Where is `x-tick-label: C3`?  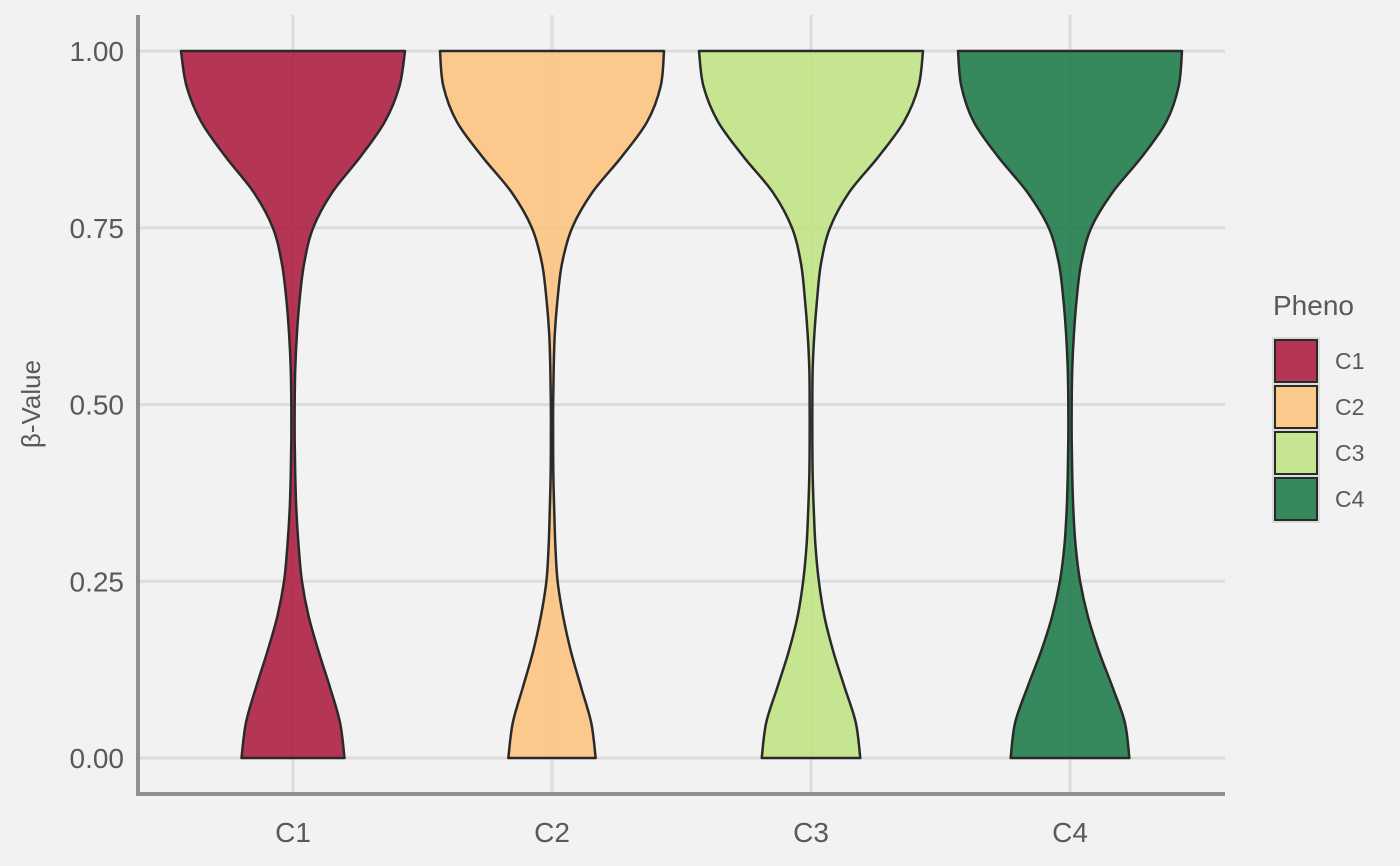 x-tick-label: C3 is located at coordinates (811, 832).